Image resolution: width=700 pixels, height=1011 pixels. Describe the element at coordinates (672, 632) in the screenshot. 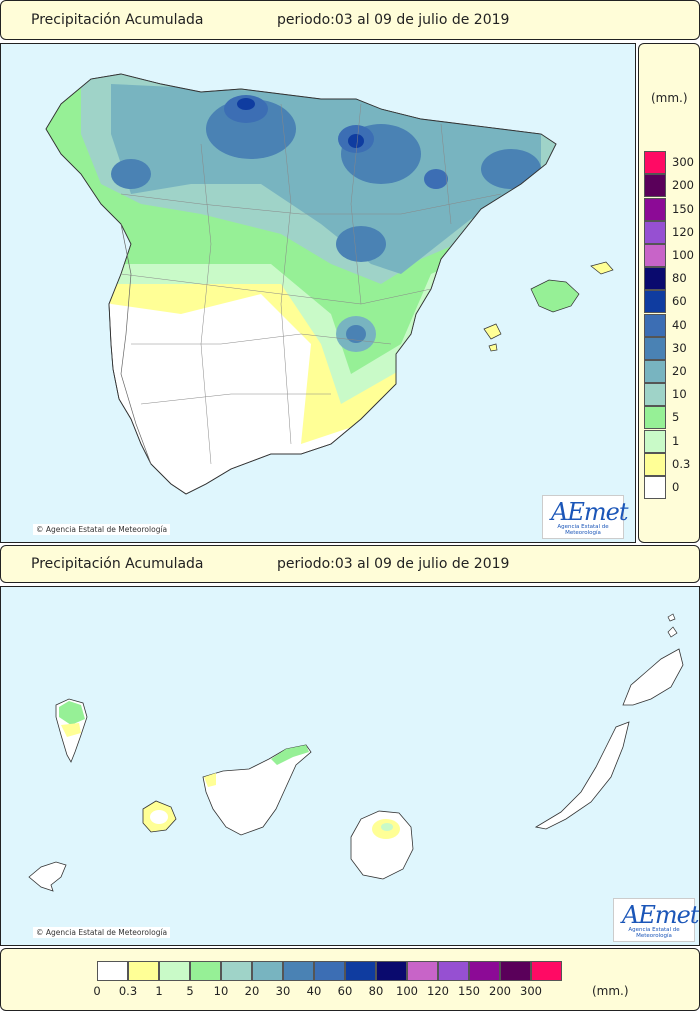

I see `la-graciosa-island` at that location.